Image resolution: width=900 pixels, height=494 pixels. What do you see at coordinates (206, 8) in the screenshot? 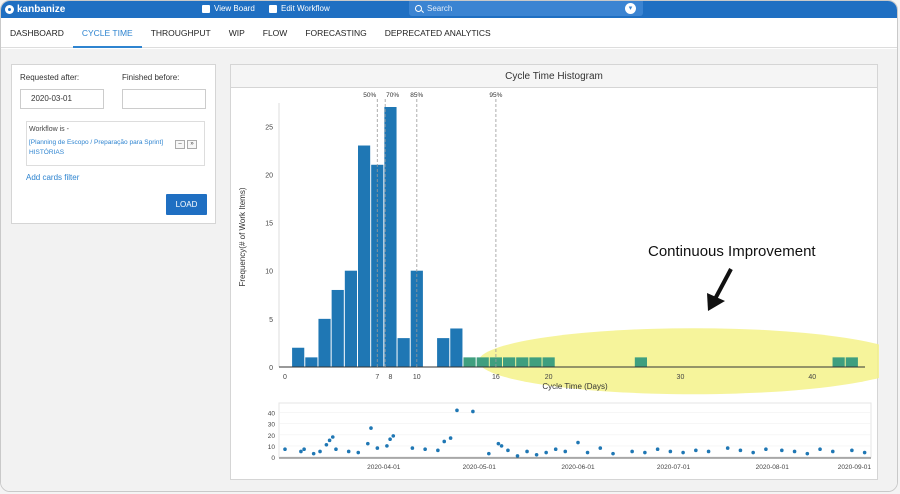
I see `board-icon` at bounding box center [206, 8].